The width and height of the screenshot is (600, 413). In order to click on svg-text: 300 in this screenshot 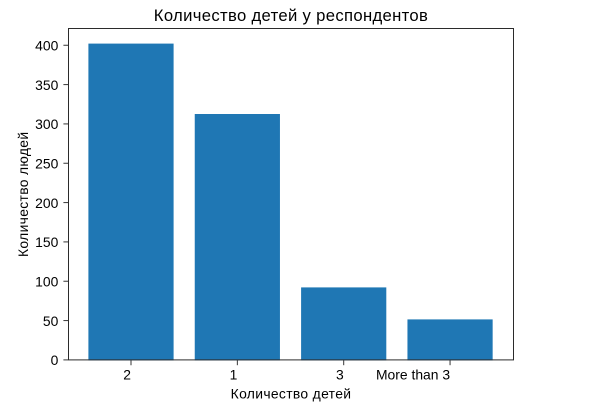, I will do `click(46, 124)`.